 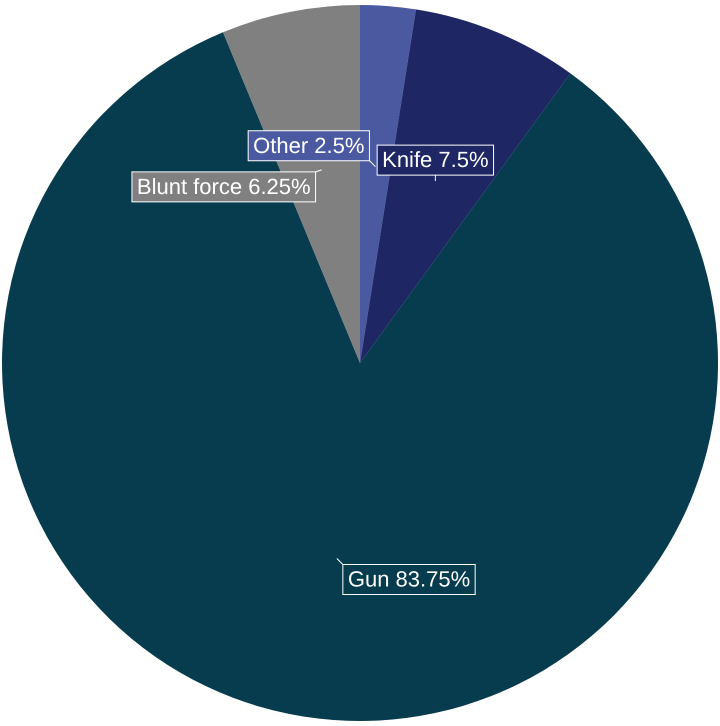 I want to click on slice-label: Knife 7.5%, so click(x=435, y=159).